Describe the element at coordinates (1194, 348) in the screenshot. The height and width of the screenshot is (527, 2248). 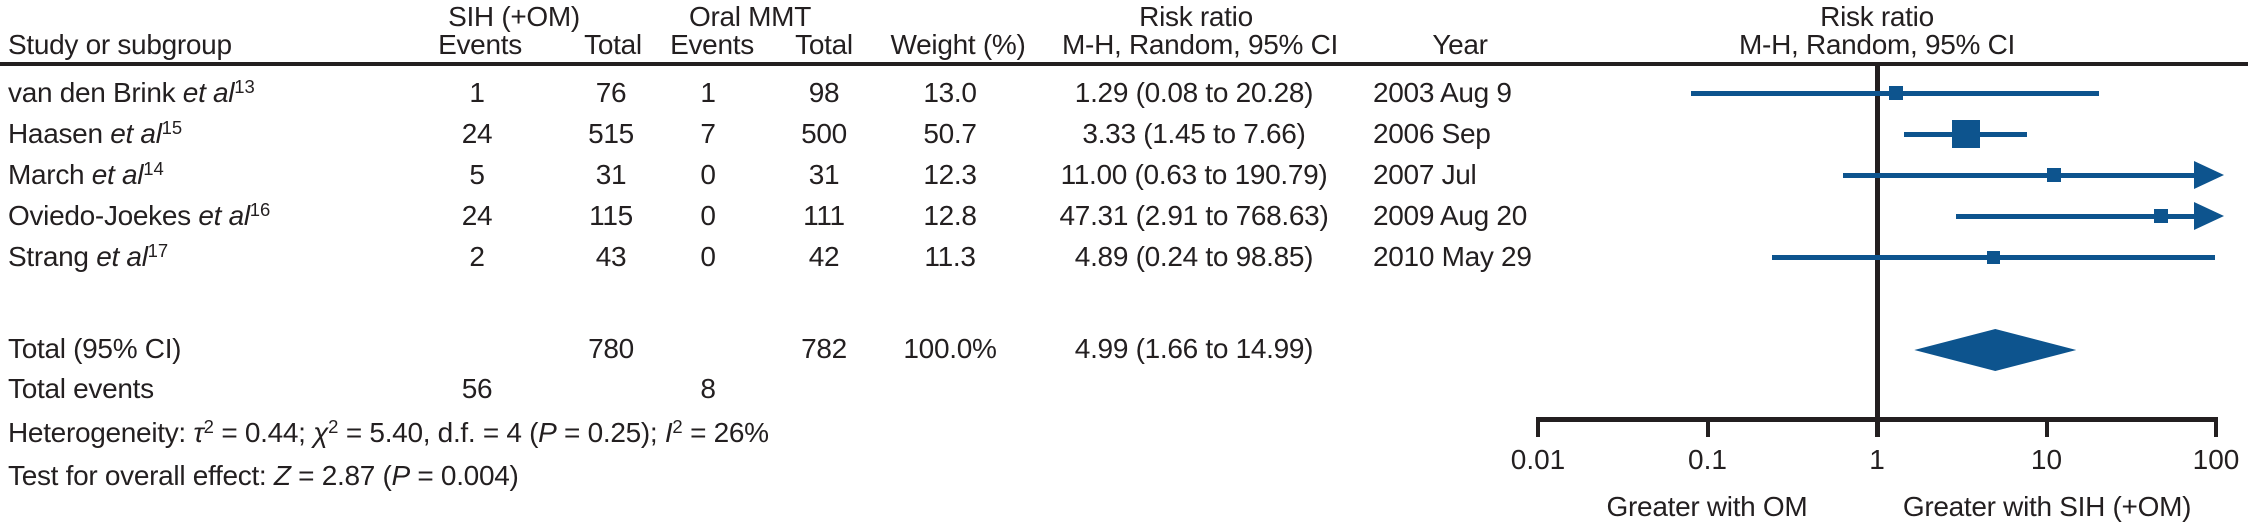
I see `total-rr-ci: 4.99 (1.66 to 14.99)` at that location.